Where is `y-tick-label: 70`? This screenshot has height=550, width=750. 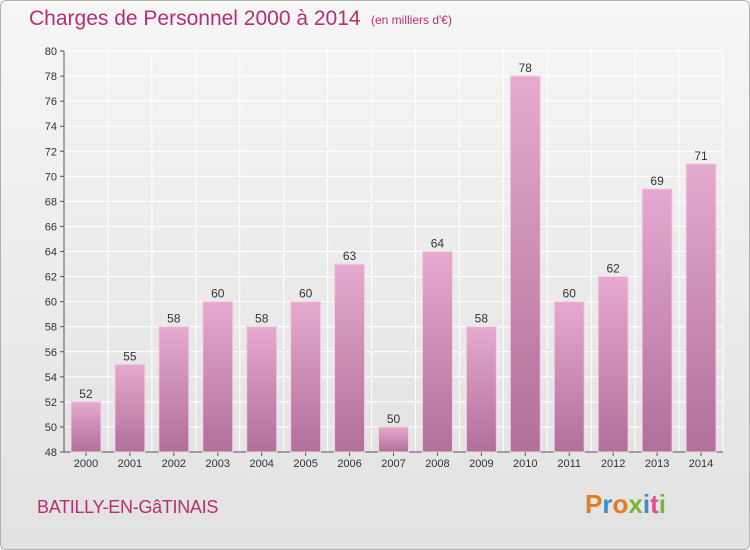
y-tick-label: 70 is located at coordinates (51, 177).